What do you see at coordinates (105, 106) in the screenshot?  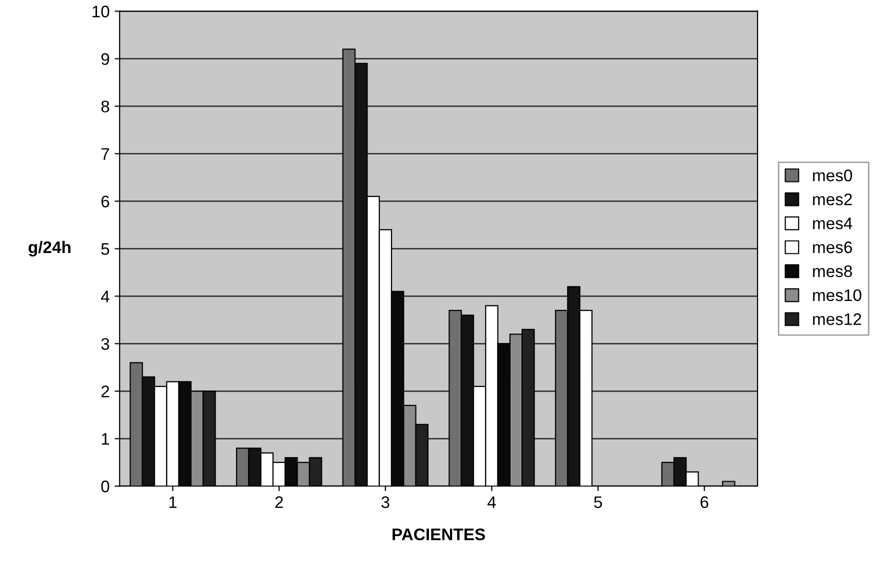 I see `y-tick-label: 8` at bounding box center [105, 106].